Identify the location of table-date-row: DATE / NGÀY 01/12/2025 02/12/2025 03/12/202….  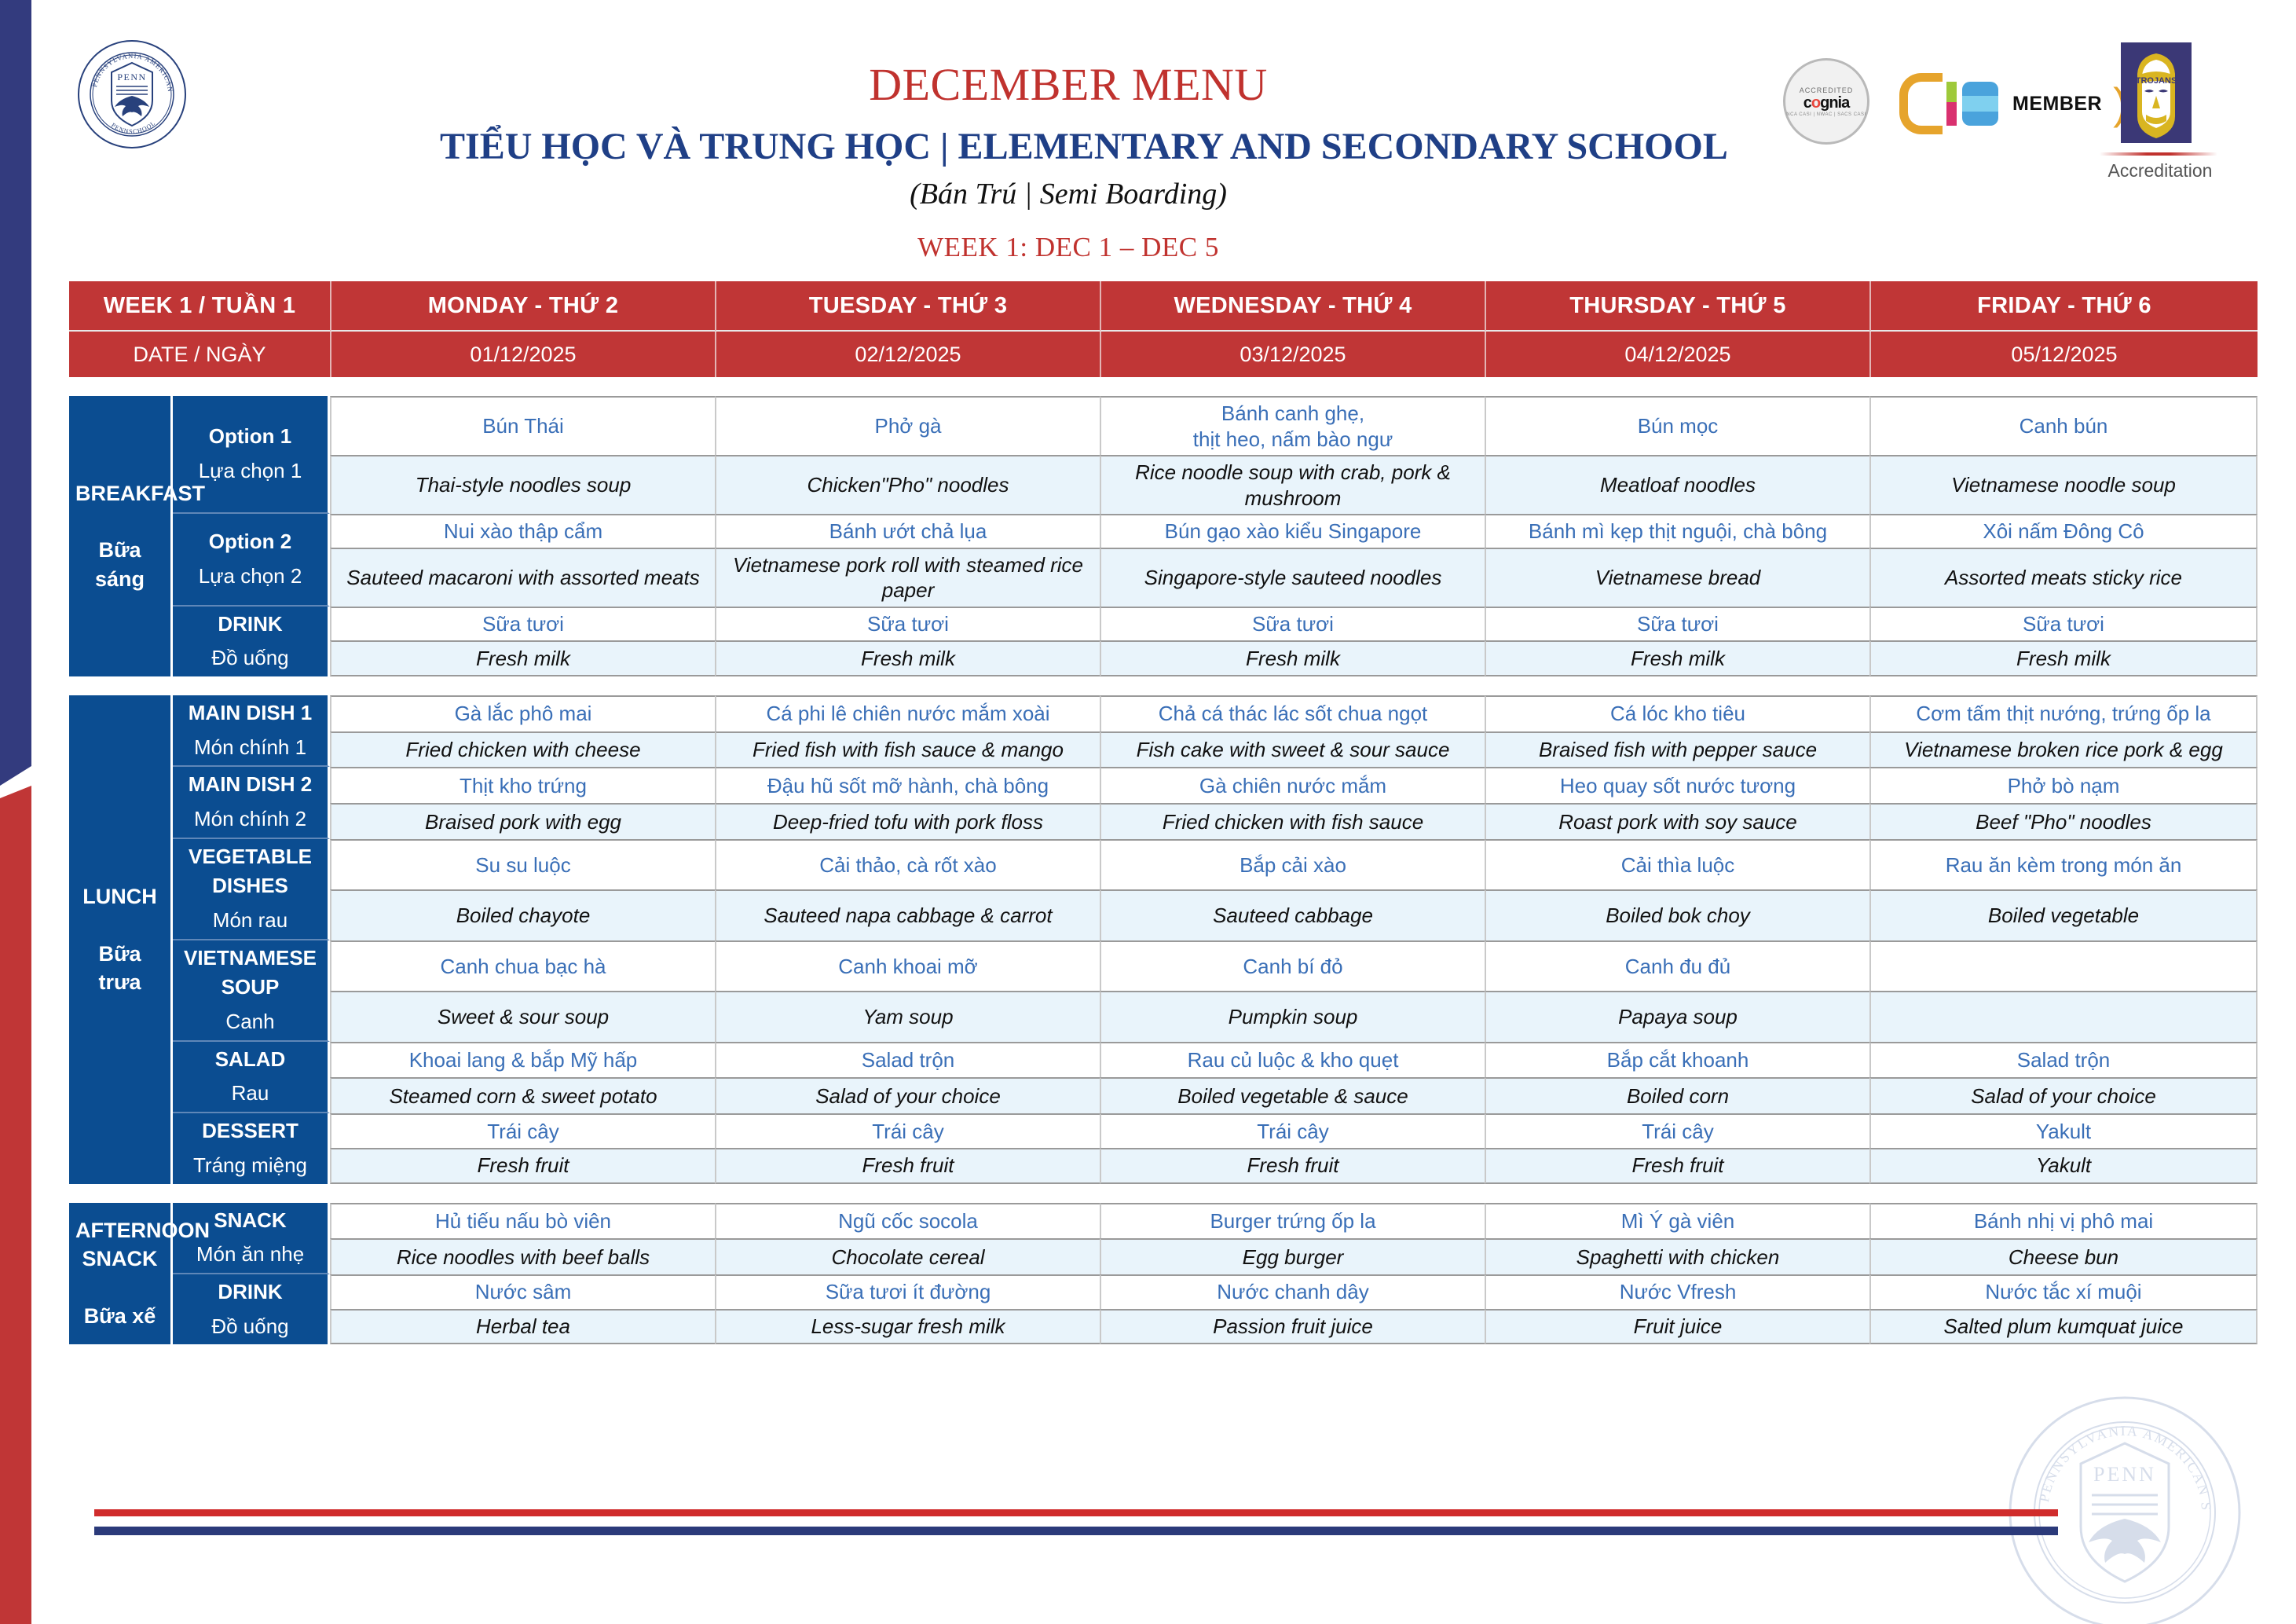
(1163, 354).